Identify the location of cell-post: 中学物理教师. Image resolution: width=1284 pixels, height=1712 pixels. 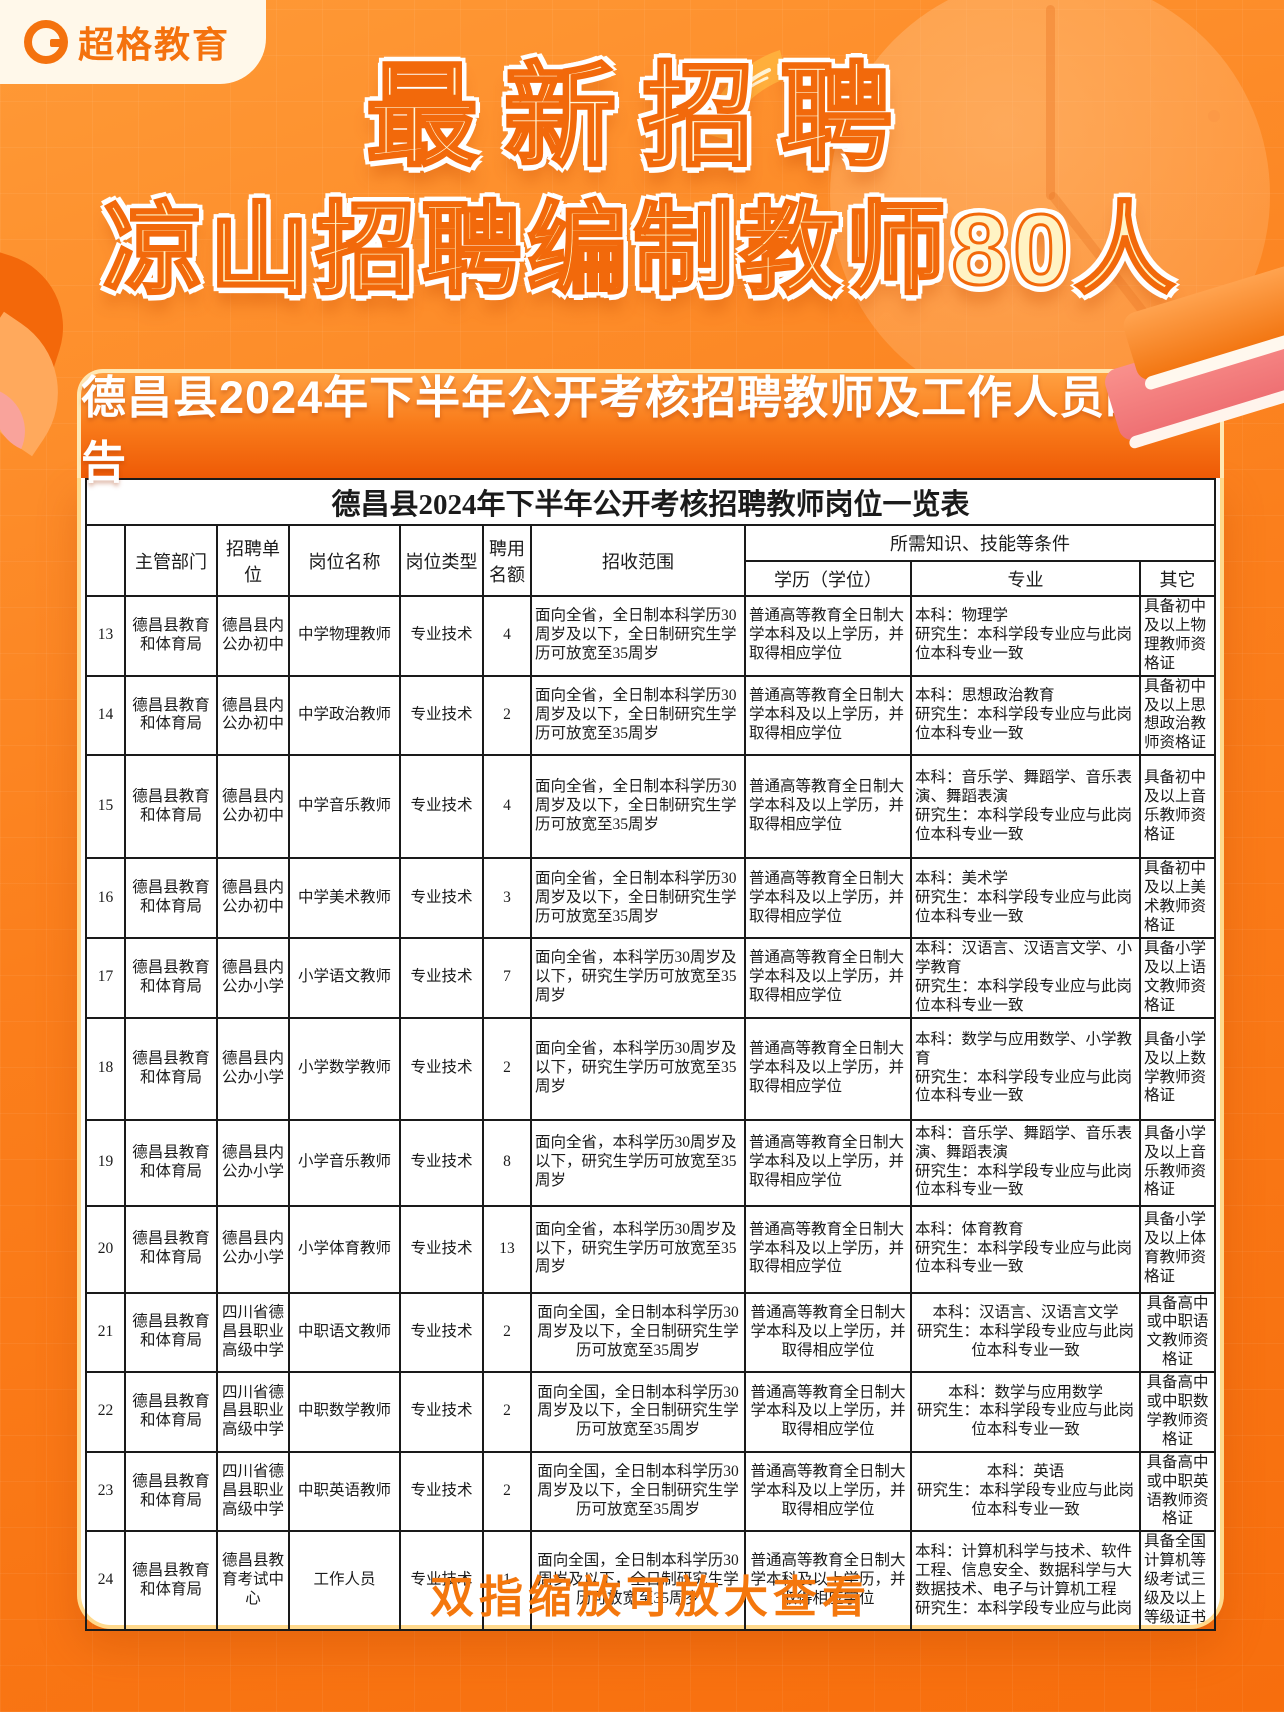
(344, 636).